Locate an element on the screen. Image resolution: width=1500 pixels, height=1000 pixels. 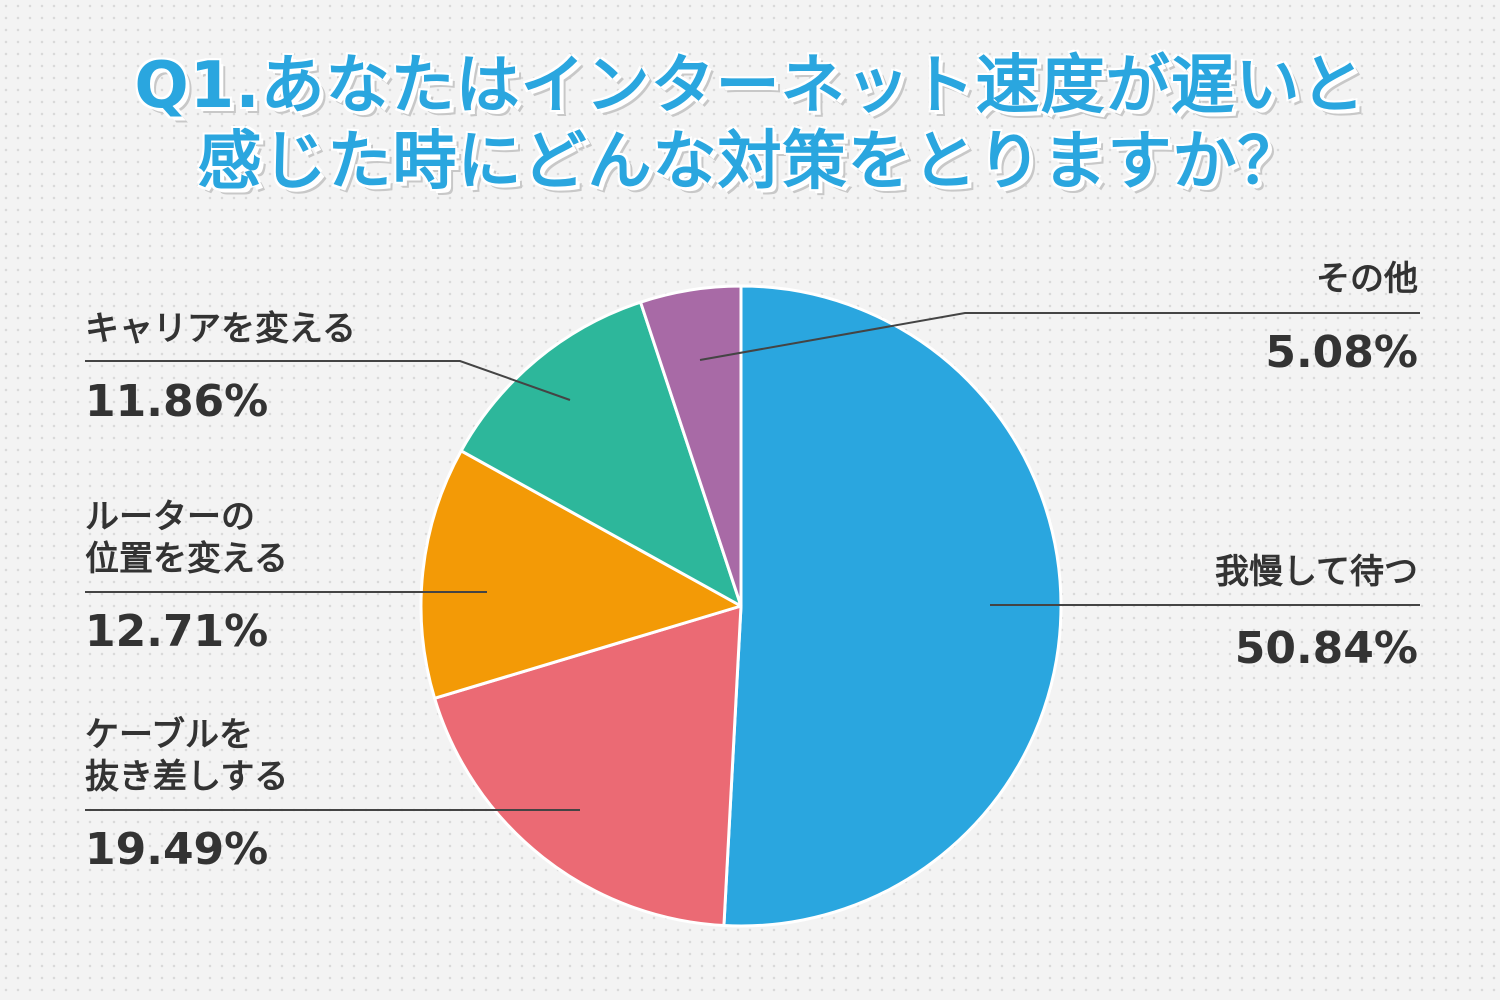
label-cable-pct: 19.49% is located at coordinates (176, 849).